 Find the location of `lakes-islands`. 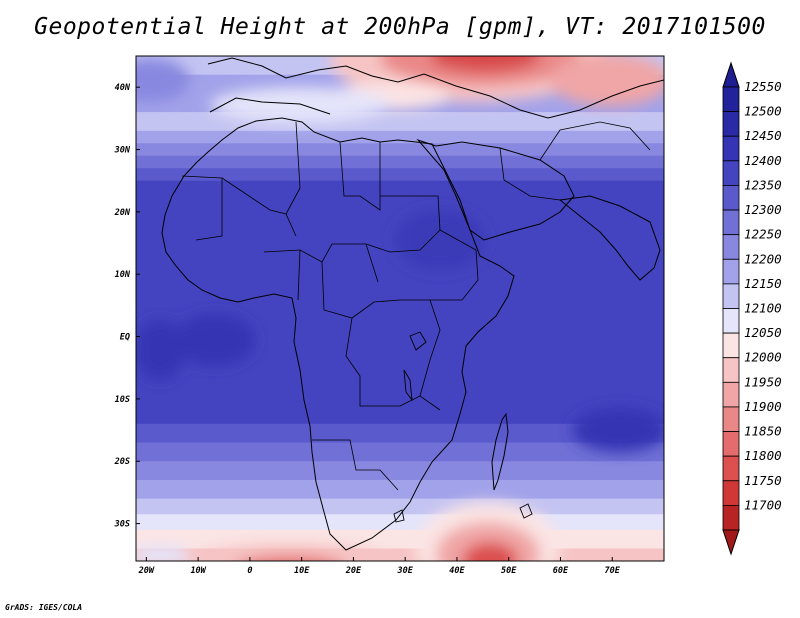

lakes-islands is located at coordinates (463, 427).